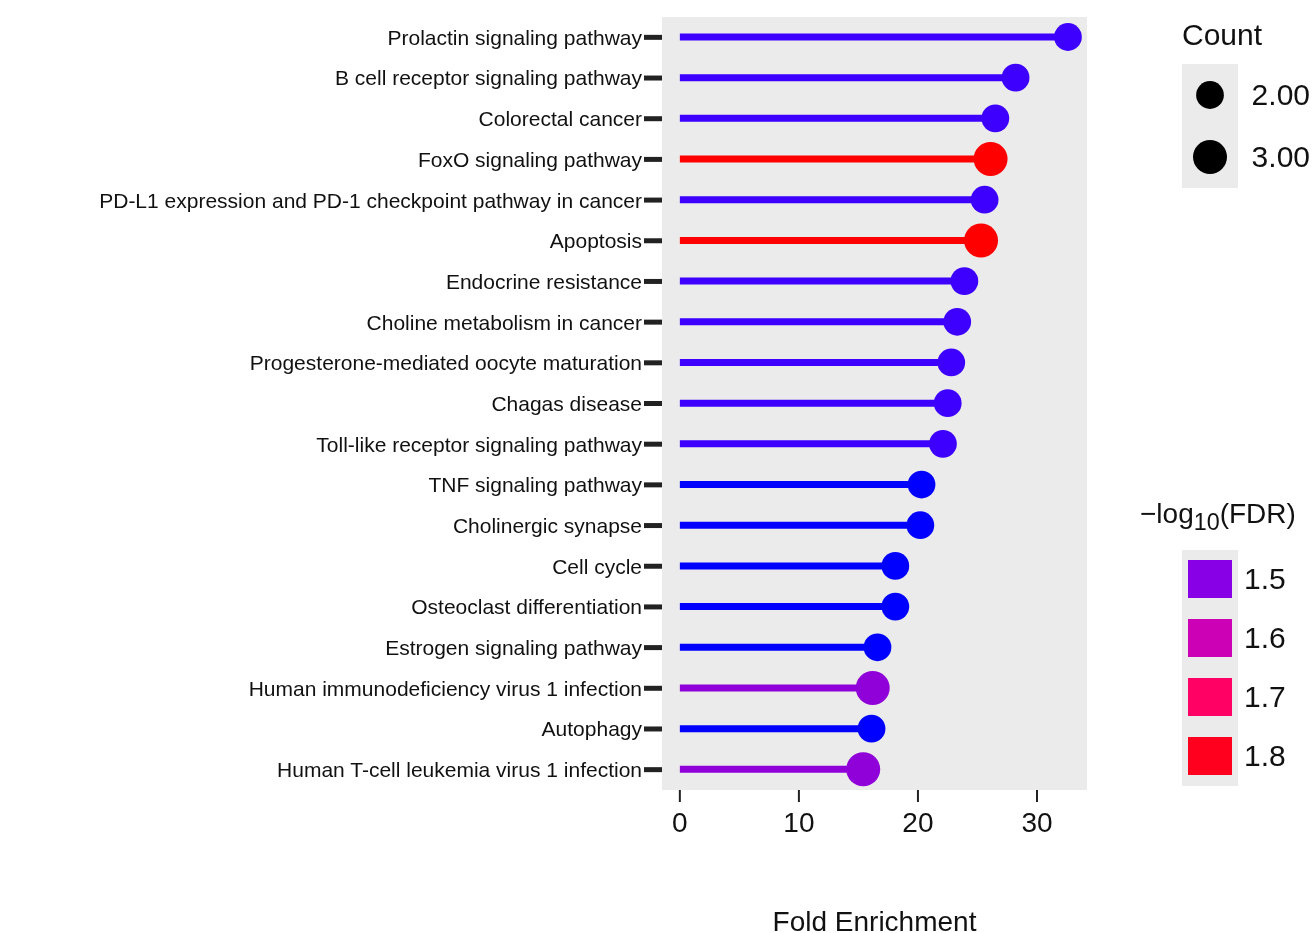 The height and width of the screenshot is (933, 1314). Describe the element at coordinates (918, 822) in the screenshot. I see `x-tick-label: 20` at that location.